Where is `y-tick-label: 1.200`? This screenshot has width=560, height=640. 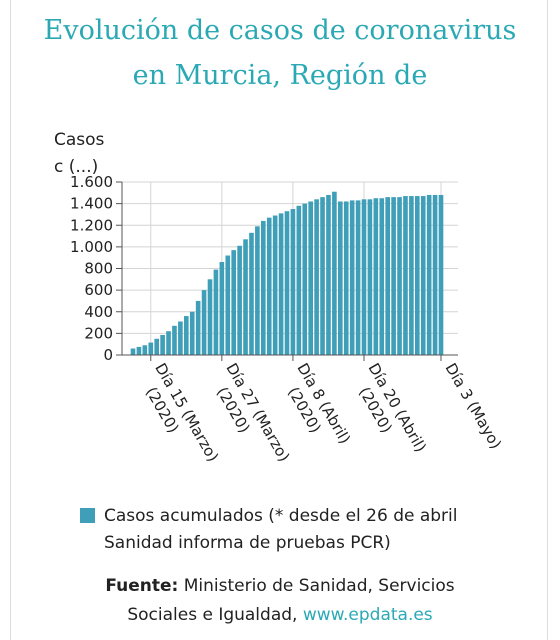
y-tick-label: 1.200 is located at coordinates (91, 225).